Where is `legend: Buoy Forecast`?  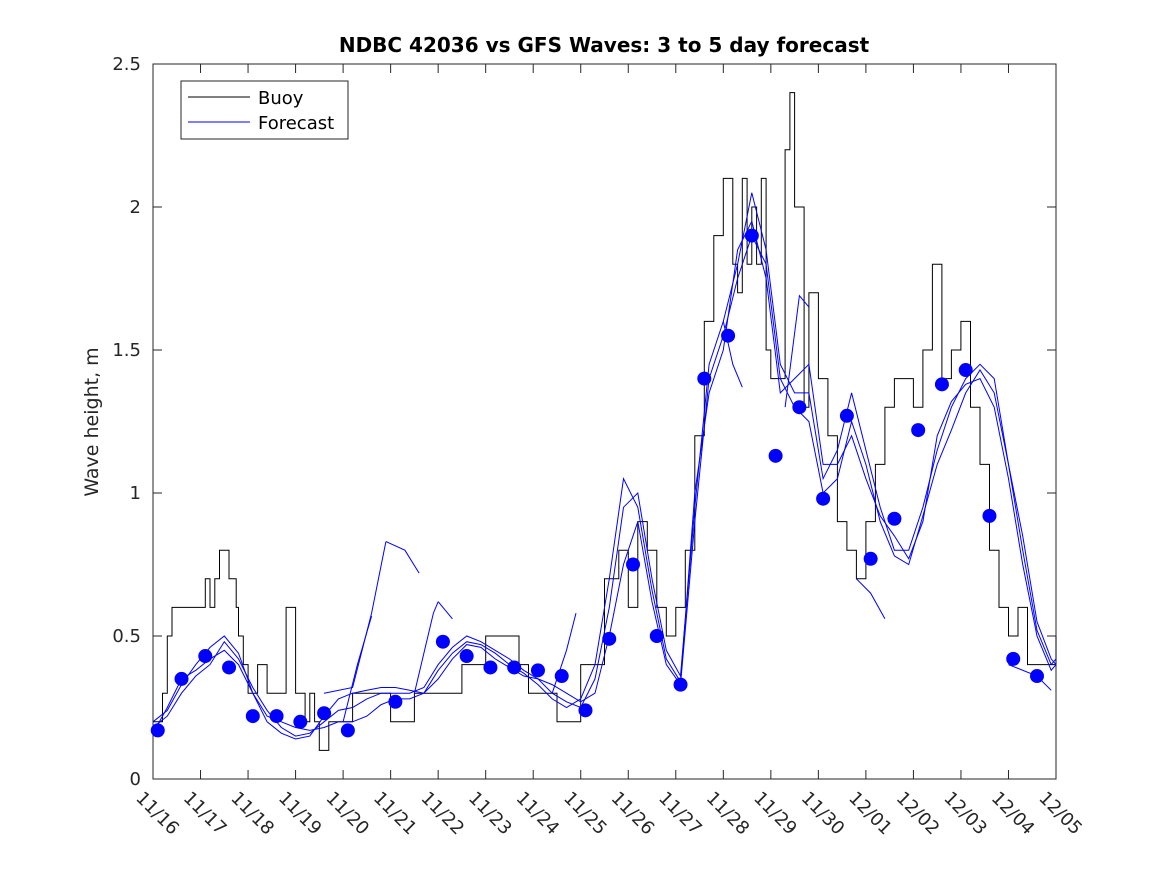
legend: Buoy Forecast is located at coordinates (264, 110).